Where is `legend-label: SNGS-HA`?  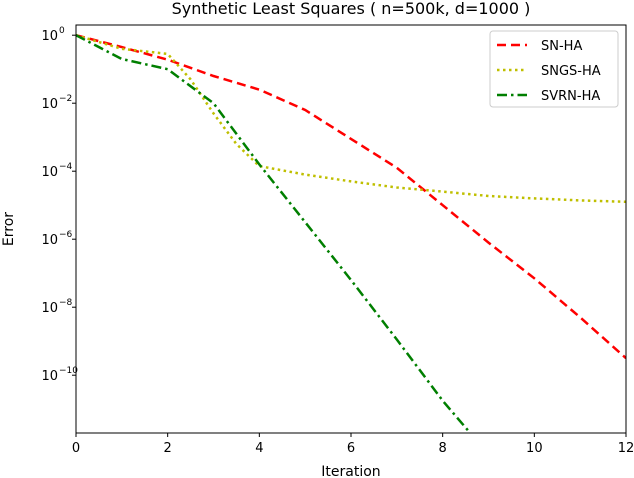
legend-label: SNGS-HA is located at coordinates (571, 71).